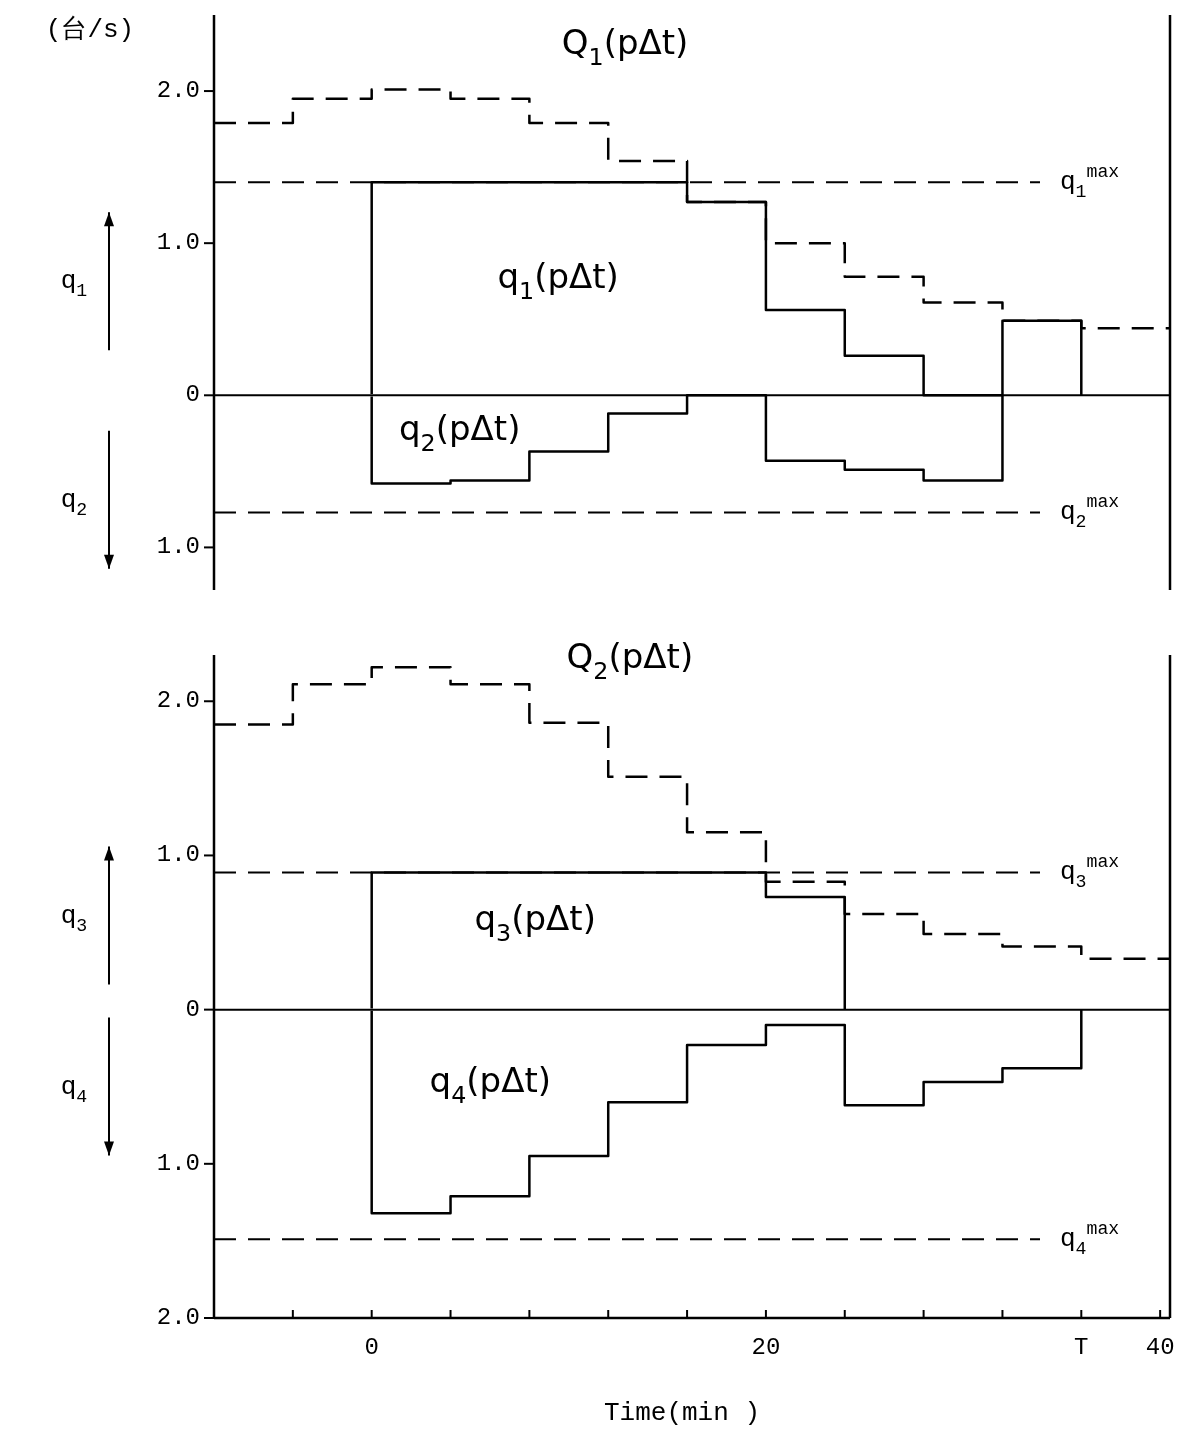 The image size is (1186, 1429). What do you see at coordinates (74, 918) in the screenshot?
I see `text: q$_{3}$` at bounding box center [74, 918].